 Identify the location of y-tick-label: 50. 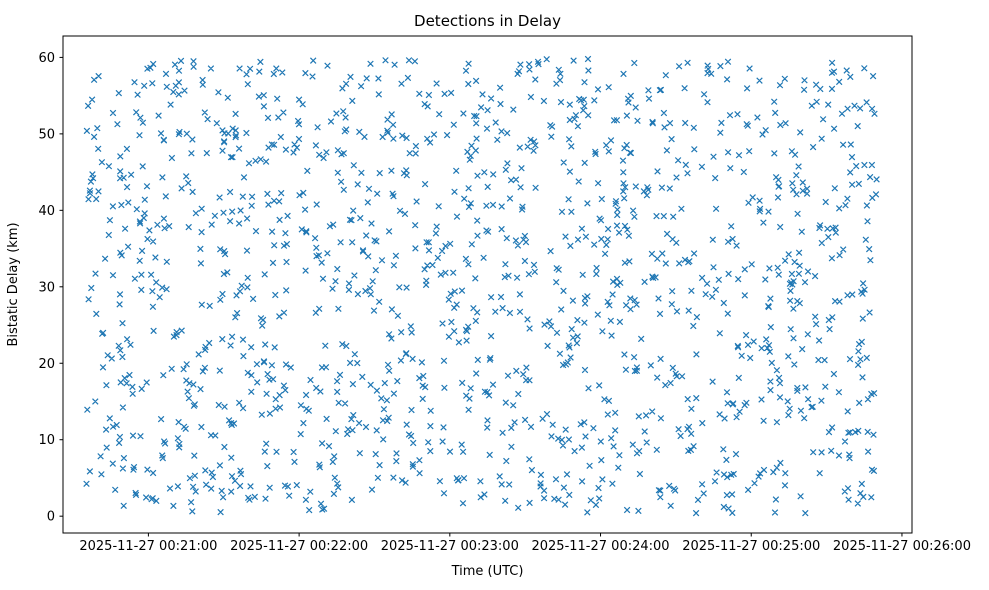
(46, 134).